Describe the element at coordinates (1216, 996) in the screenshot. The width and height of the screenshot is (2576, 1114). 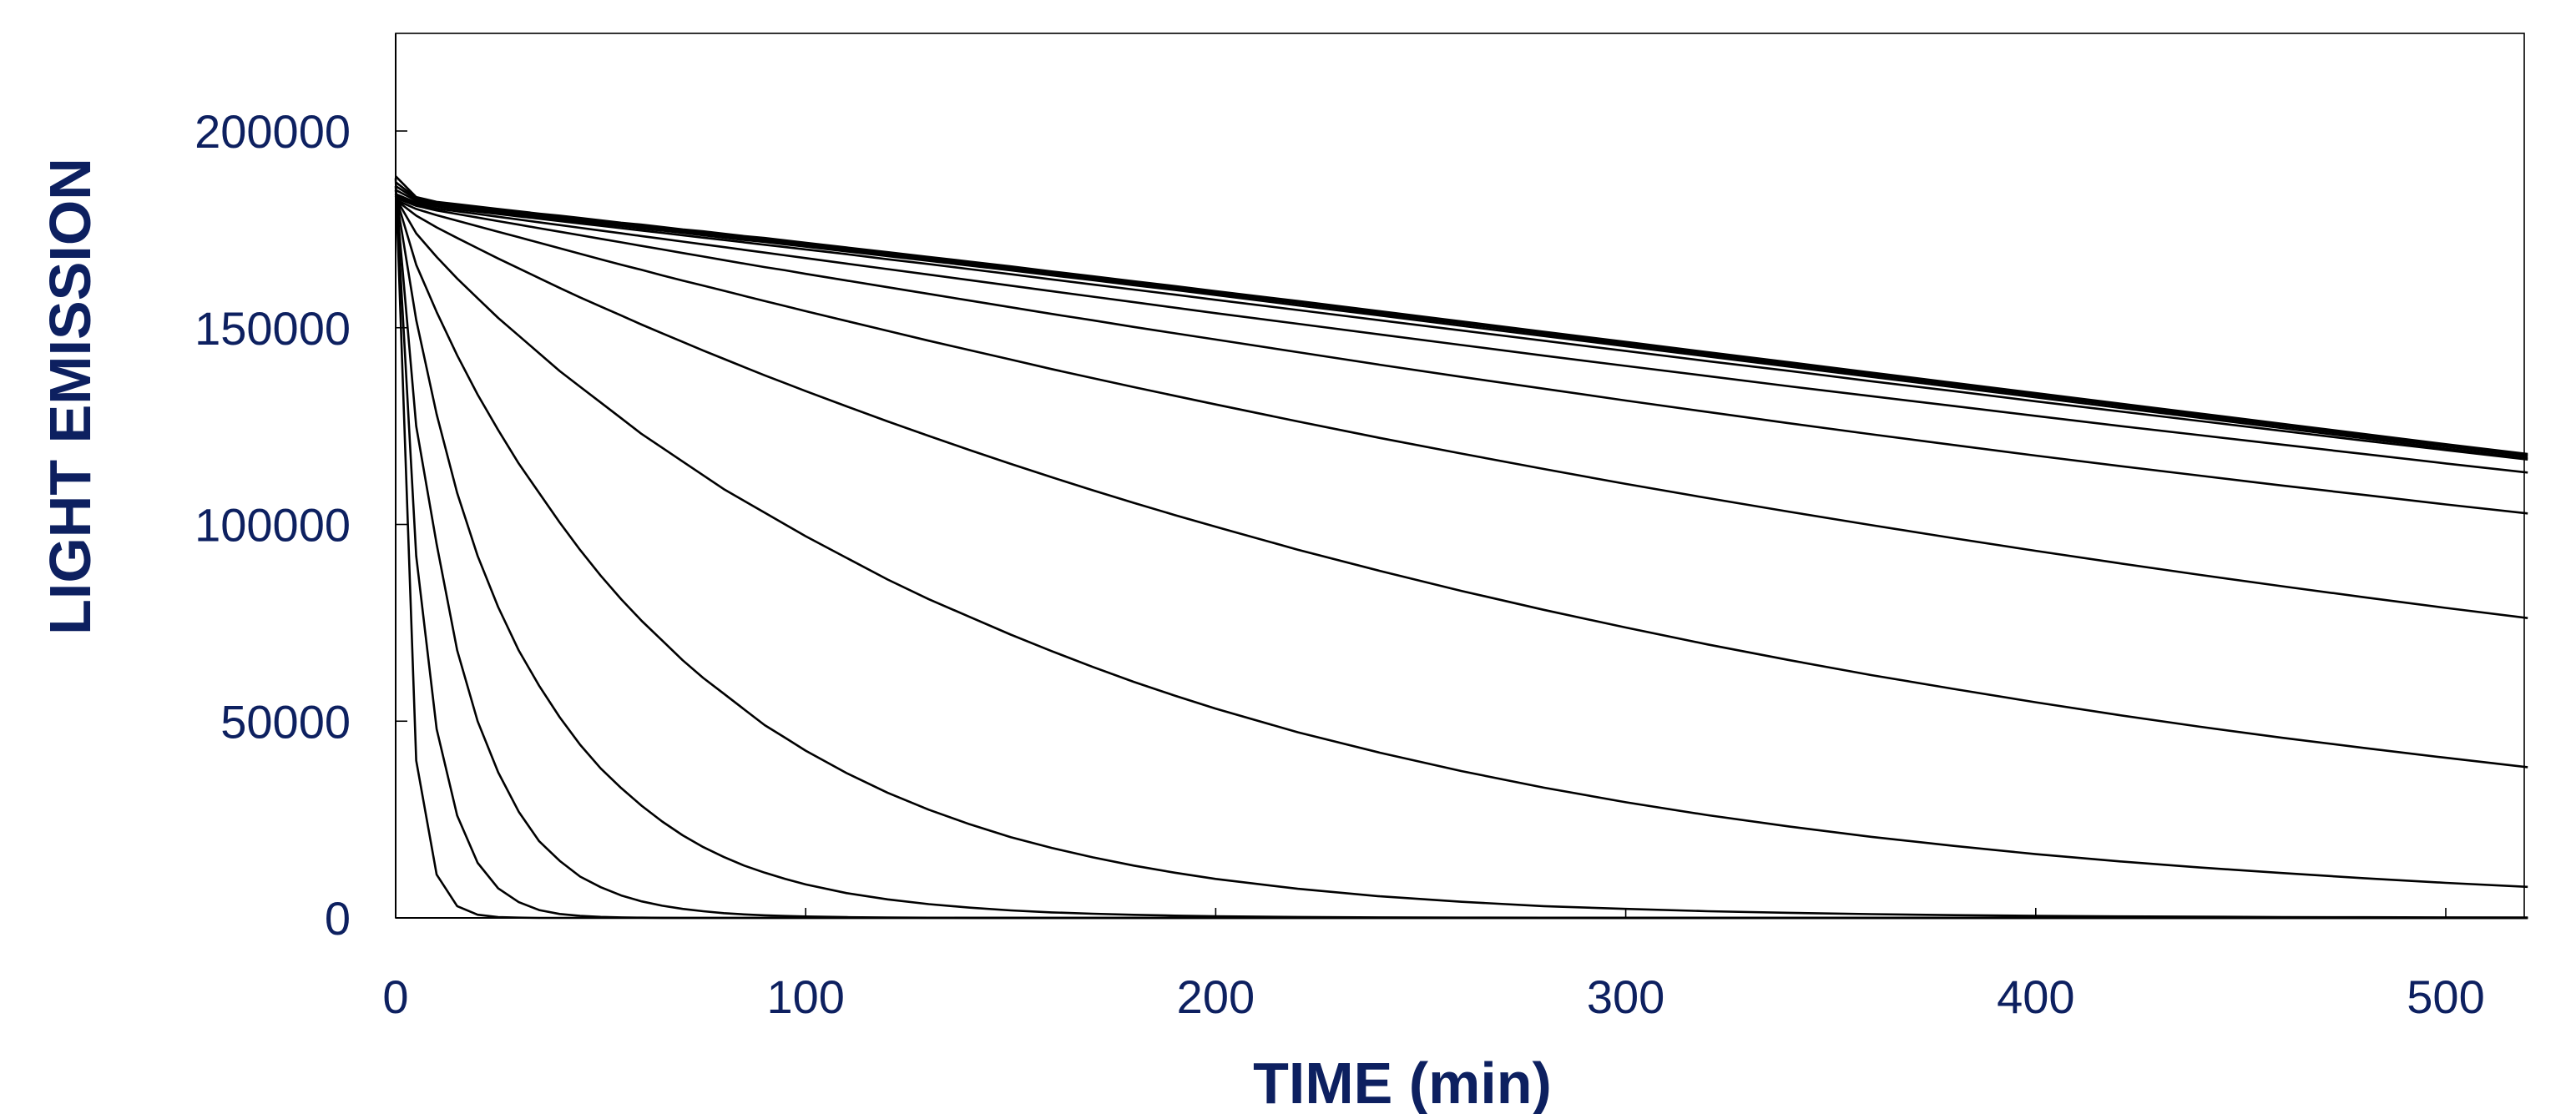
I see `x-tick-label: 200` at that location.